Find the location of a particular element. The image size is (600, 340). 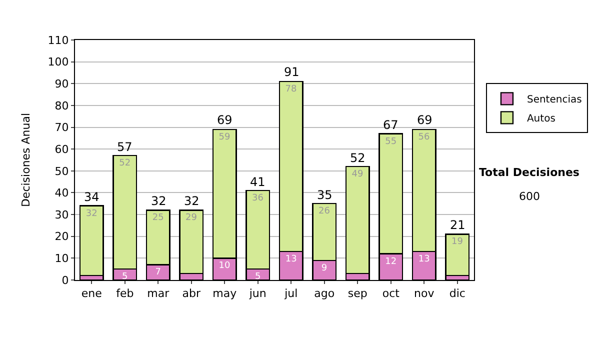

data-label: 9 is located at coordinates (324, 268).